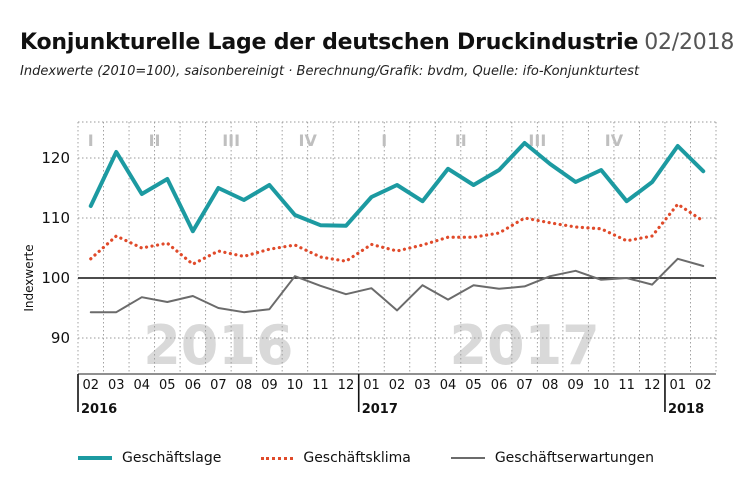  I want to click on y-axis-label: Indexwerte, so click(29, 277).